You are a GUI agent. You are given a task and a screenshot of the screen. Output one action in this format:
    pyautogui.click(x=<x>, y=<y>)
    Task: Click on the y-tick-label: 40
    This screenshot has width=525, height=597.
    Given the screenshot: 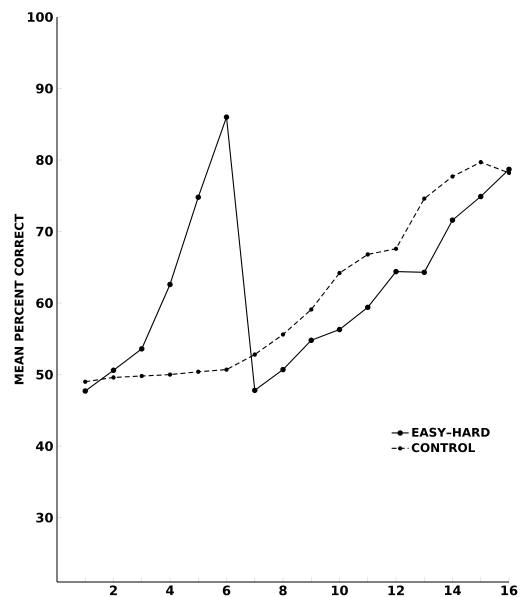 What is the action you would take?
    pyautogui.click(x=44, y=446)
    